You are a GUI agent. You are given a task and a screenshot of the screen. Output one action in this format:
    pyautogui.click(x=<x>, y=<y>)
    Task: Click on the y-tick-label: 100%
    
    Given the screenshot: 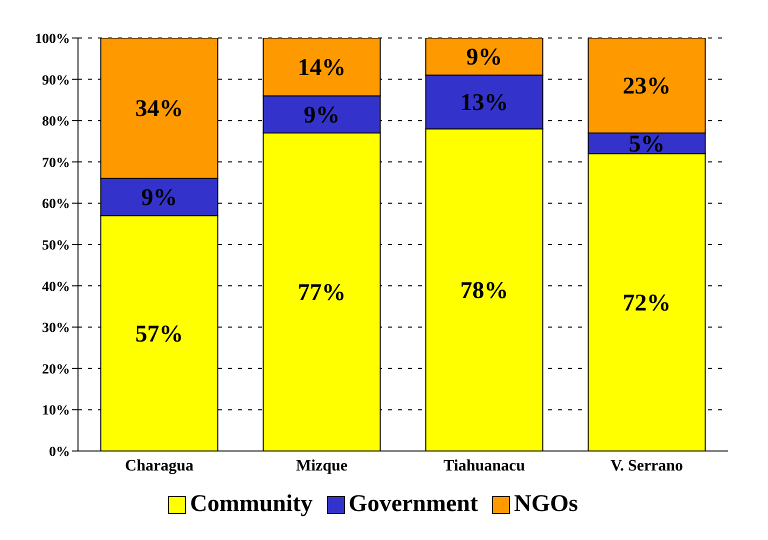 What is the action you would take?
    pyautogui.click(x=52, y=39)
    